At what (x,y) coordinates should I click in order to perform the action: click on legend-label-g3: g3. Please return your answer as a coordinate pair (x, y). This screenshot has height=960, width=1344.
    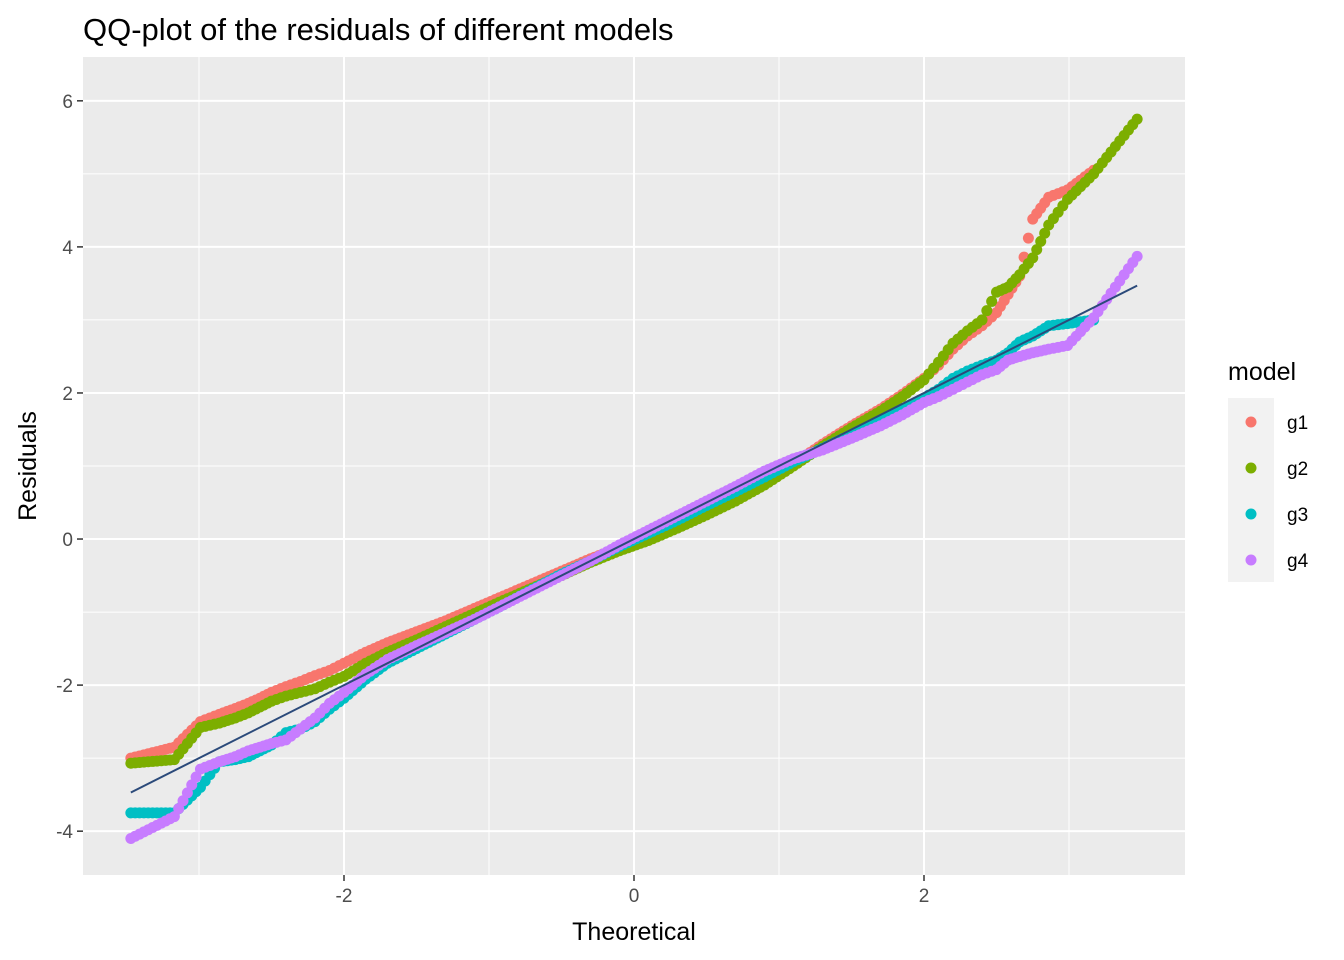
    Looking at the image, I should click on (1297, 515).